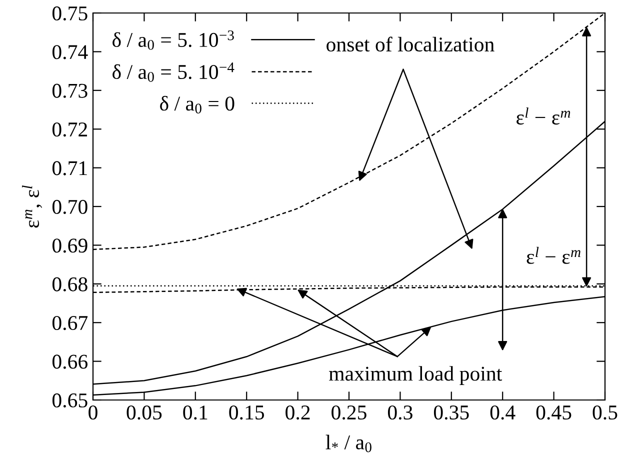 This screenshot has width=624, height=476. What do you see at coordinates (70, 13) in the screenshot?
I see `y-tick-label: 0.75` at bounding box center [70, 13].